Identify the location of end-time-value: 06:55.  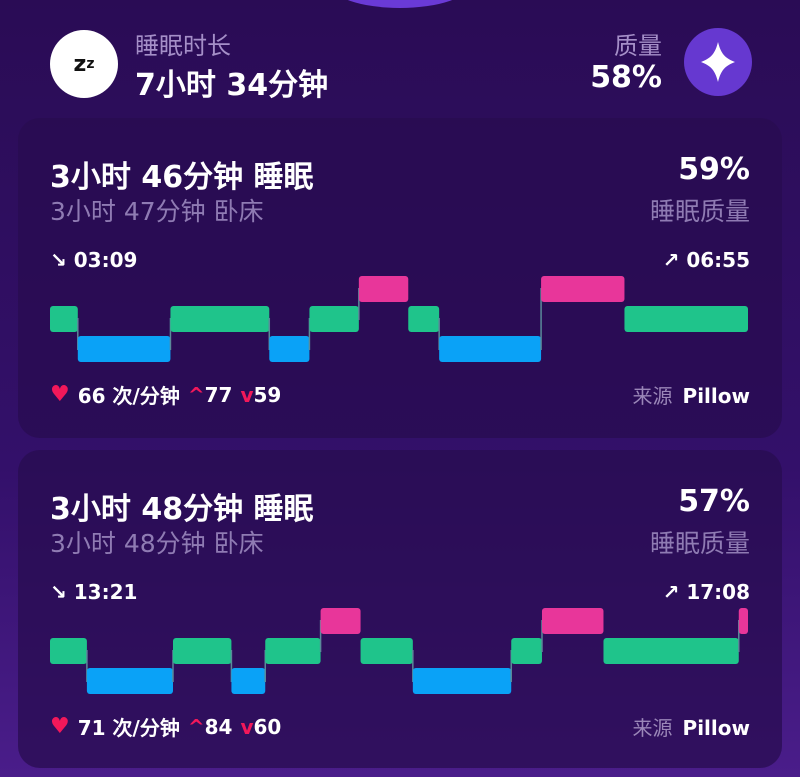
(718, 260).